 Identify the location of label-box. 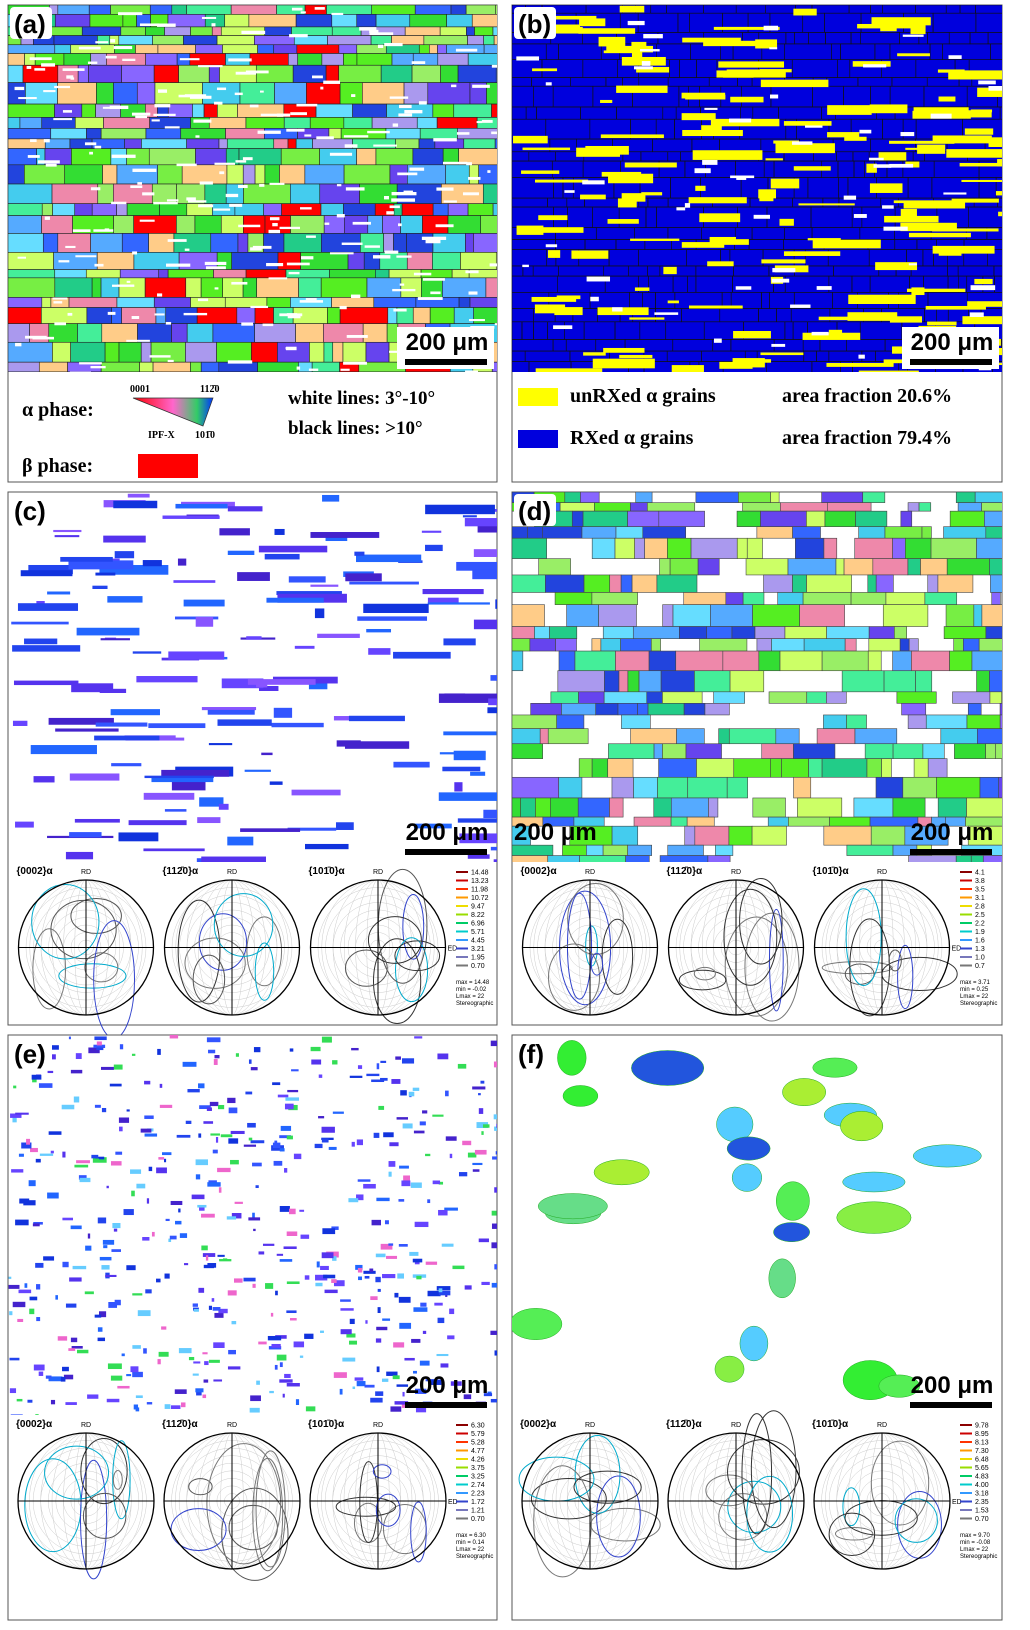
(31, 1053).